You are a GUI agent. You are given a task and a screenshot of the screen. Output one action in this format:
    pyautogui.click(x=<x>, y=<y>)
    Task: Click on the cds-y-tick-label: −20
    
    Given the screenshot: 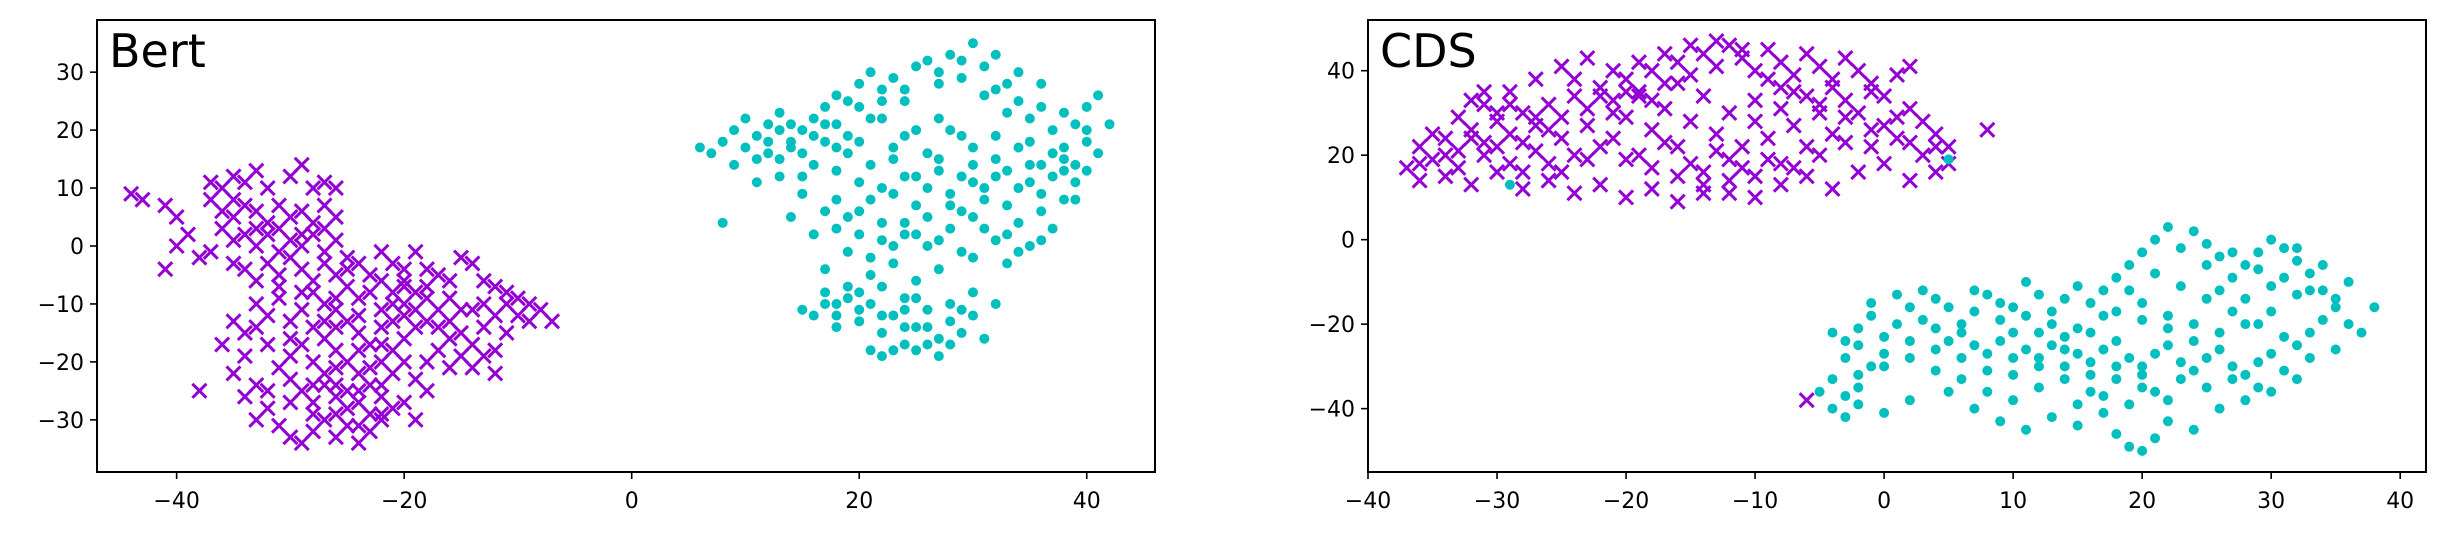 What is the action you would take?
    pyautogui.click(x=1332, y=325)
    